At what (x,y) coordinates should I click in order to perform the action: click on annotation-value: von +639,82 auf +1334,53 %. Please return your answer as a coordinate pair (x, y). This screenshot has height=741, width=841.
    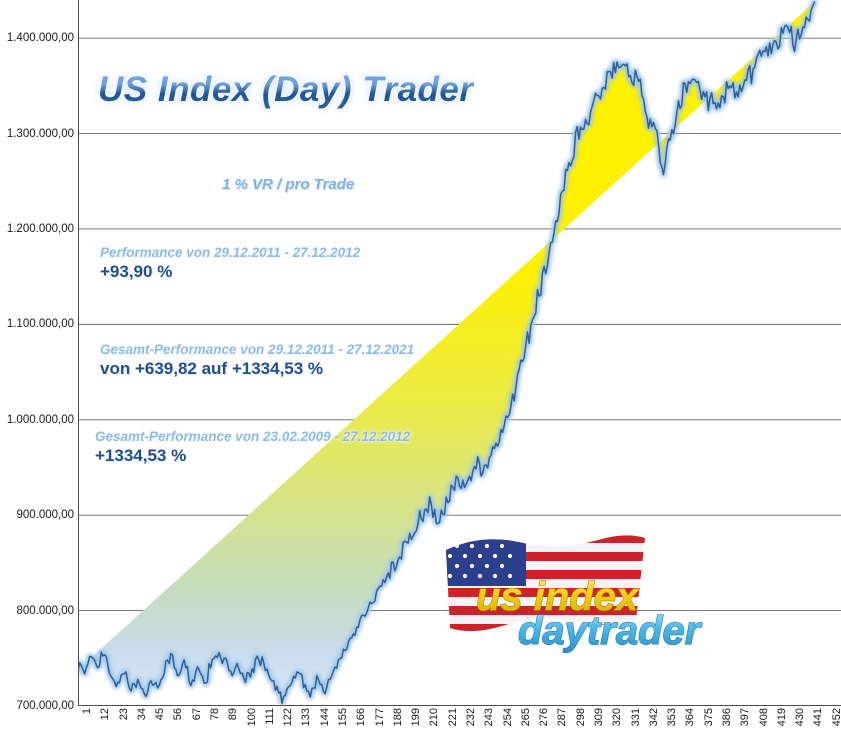
    Looking at the image, I should click on (212, 368).